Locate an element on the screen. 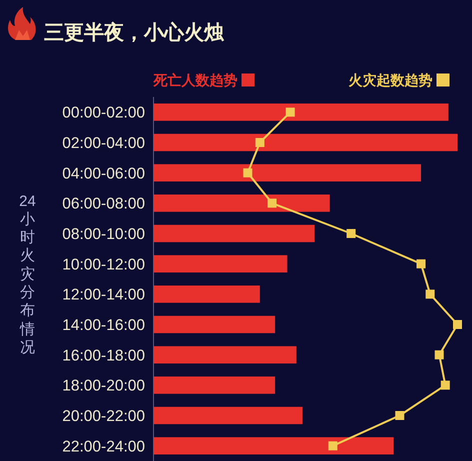 The width and height of the screenshot is (472, 461). y-tick-label: 06:00-08:00 is located at coordinates (103, 204).